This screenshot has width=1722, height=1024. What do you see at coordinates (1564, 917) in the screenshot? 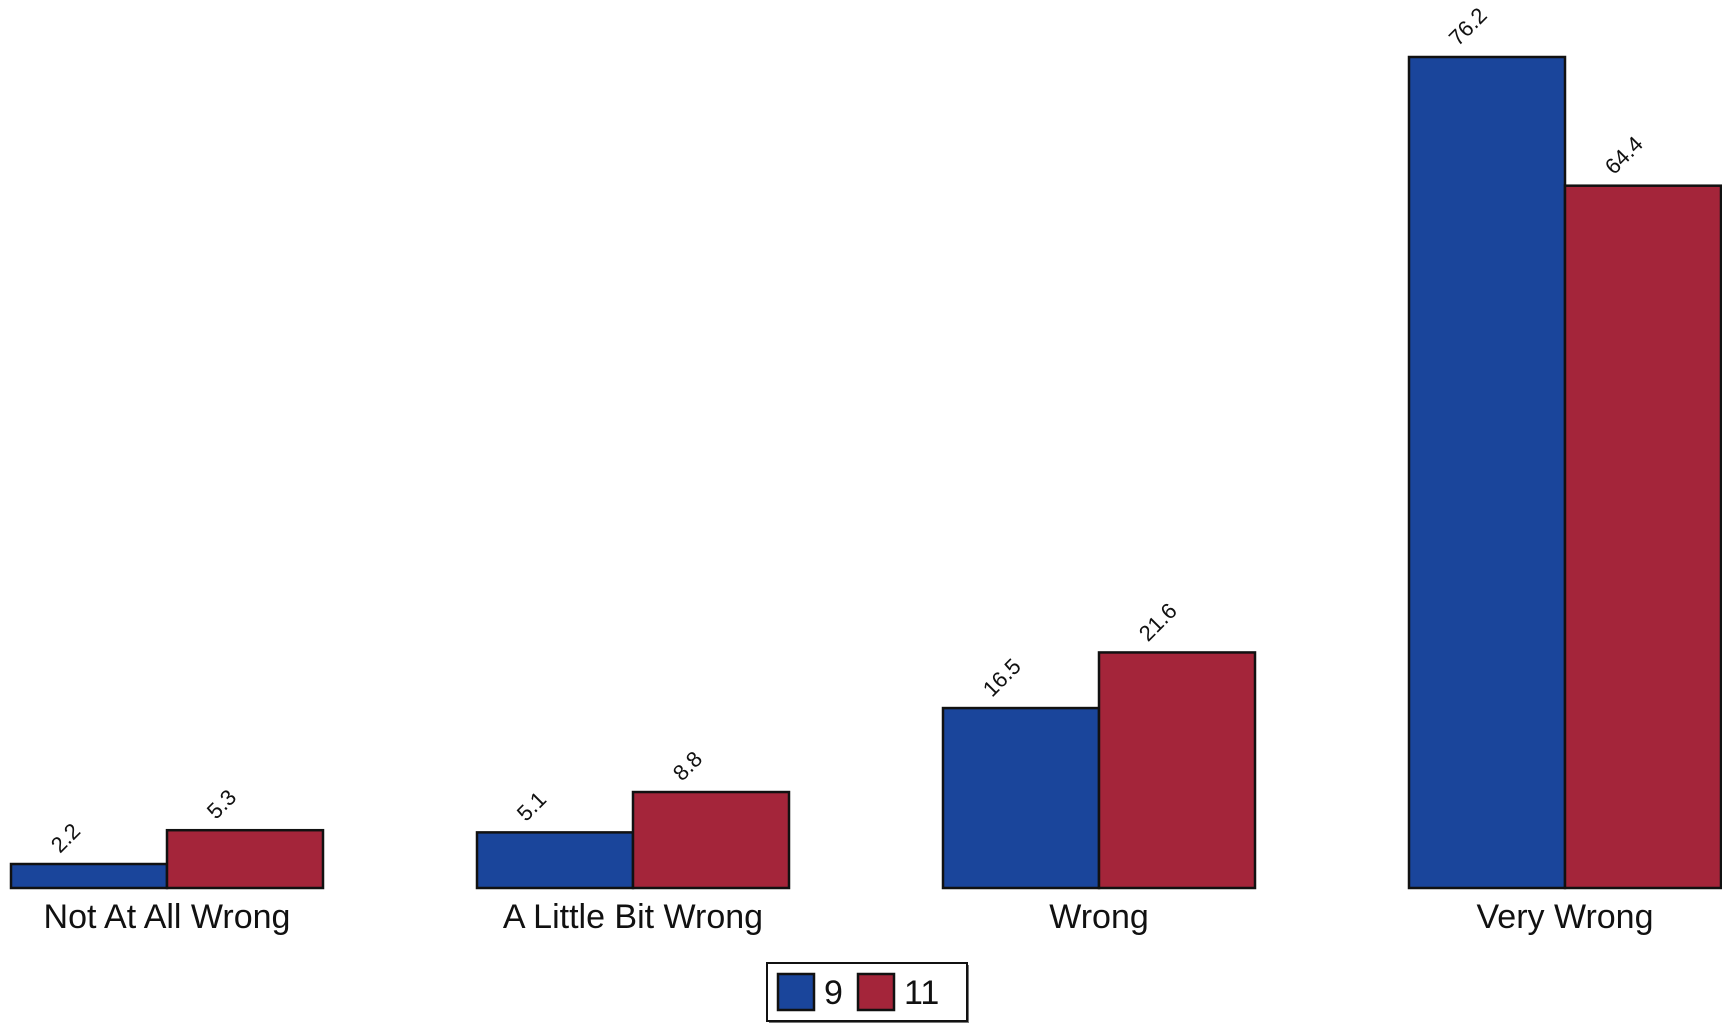
I see `category-label-very-wrong: Very Wrong` at bounding box center [1564, 917].